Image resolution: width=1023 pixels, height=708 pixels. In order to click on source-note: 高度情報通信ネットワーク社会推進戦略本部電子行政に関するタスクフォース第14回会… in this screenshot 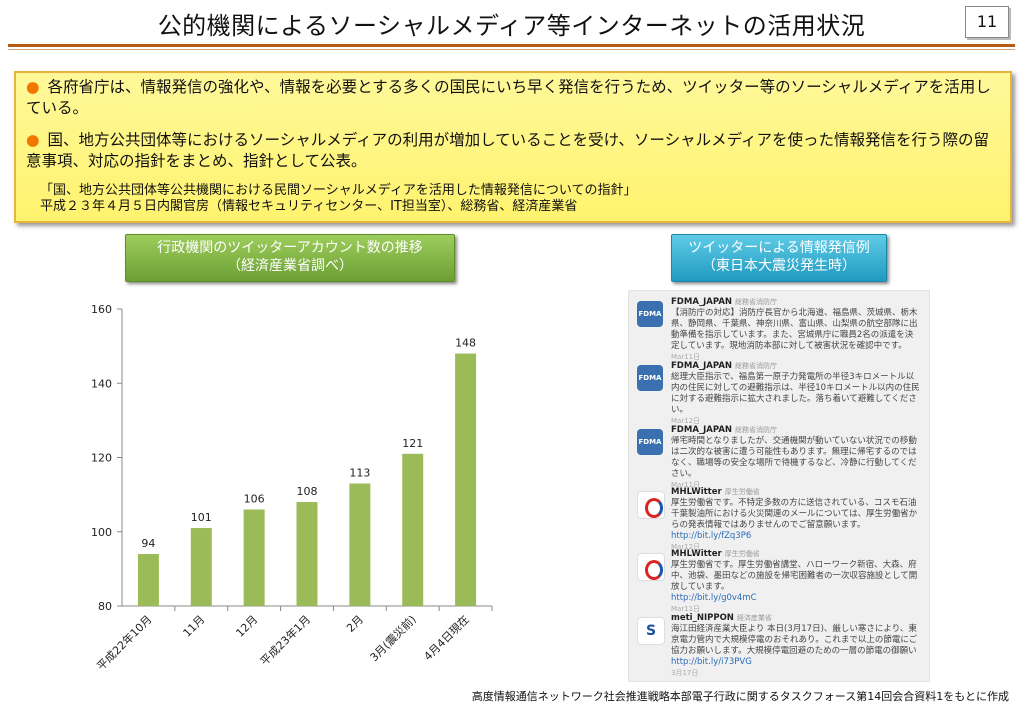, I will do `click(740, 696)`.